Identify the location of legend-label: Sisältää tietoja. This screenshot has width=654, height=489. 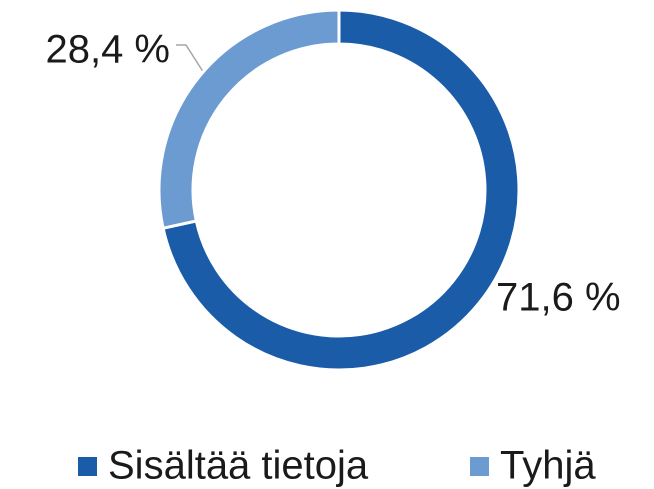
(238, 466).